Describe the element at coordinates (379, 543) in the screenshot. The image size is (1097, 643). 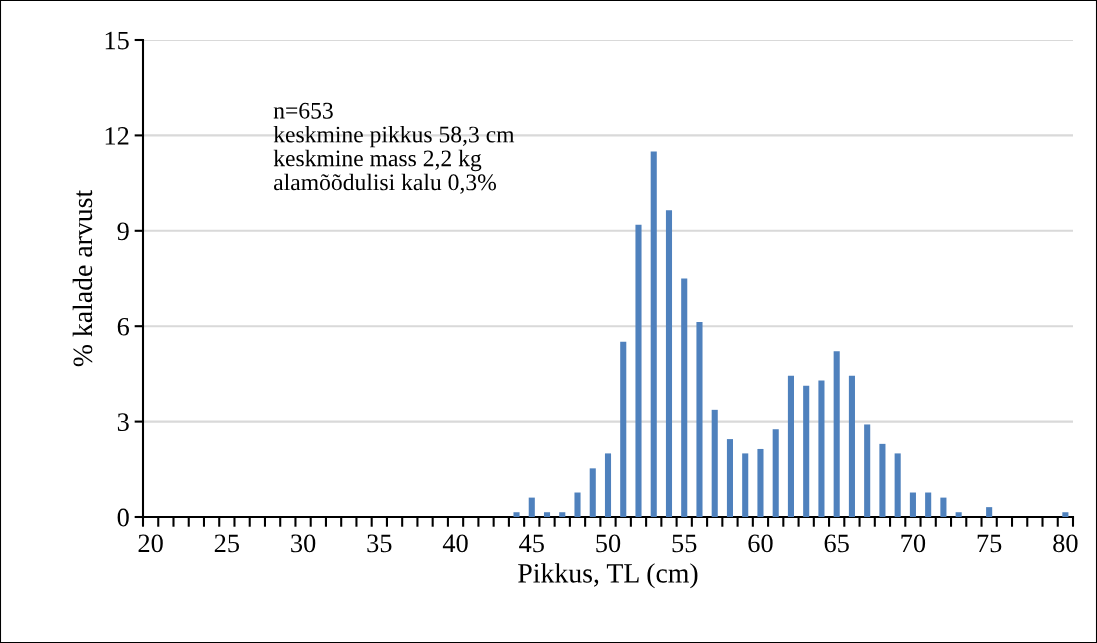
I see `x-tick-label: 35` at that location.